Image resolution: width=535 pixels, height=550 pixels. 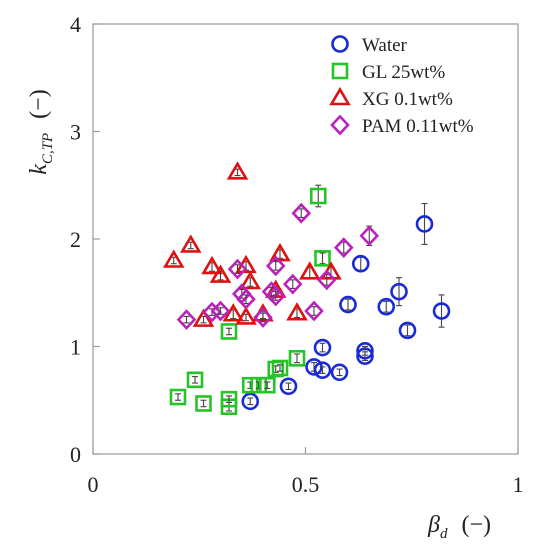 What do you see at coordinates (340, 44) in the screenshot?
I see `legend-marker-circle` at bounding box center [340, 44].